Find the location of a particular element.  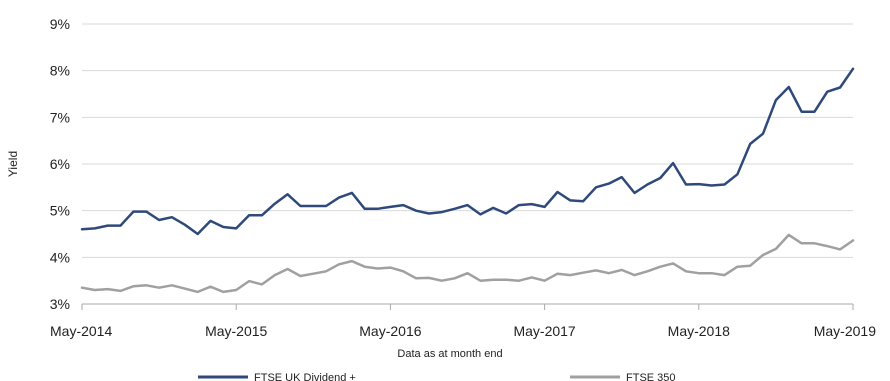

x-axis-label: Data as at month end is located at coordinates (449, 354).